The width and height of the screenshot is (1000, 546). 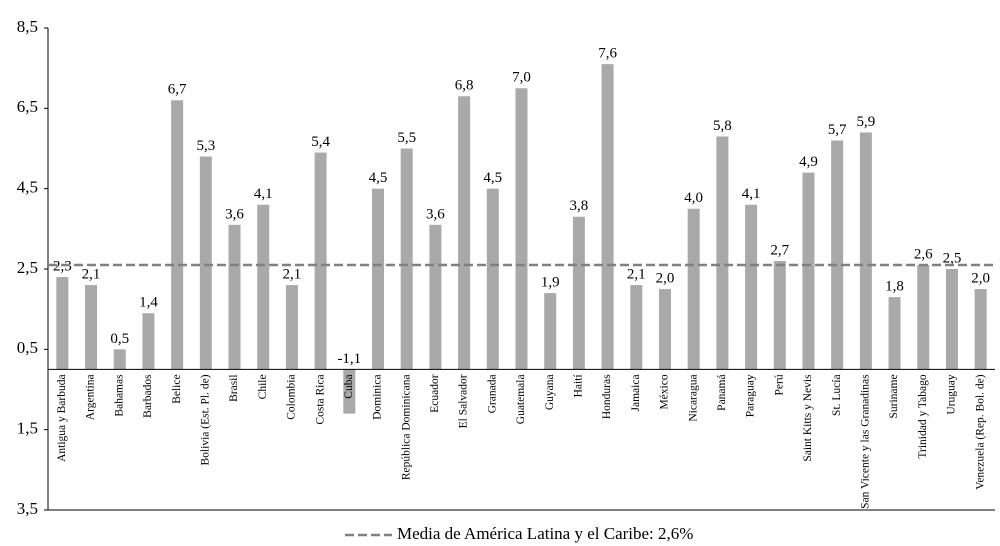 I want to click on x-tick-label: Cuba, so click(x=349, y=386).